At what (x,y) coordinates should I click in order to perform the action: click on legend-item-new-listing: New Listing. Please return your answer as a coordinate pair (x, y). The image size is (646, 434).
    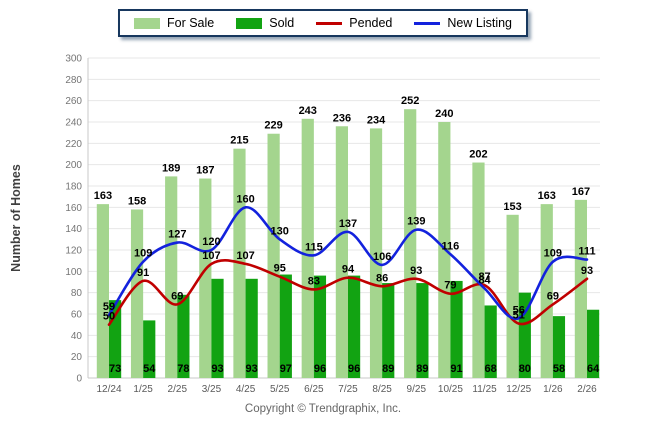
    Looking at the image, I should click on (463, 23).